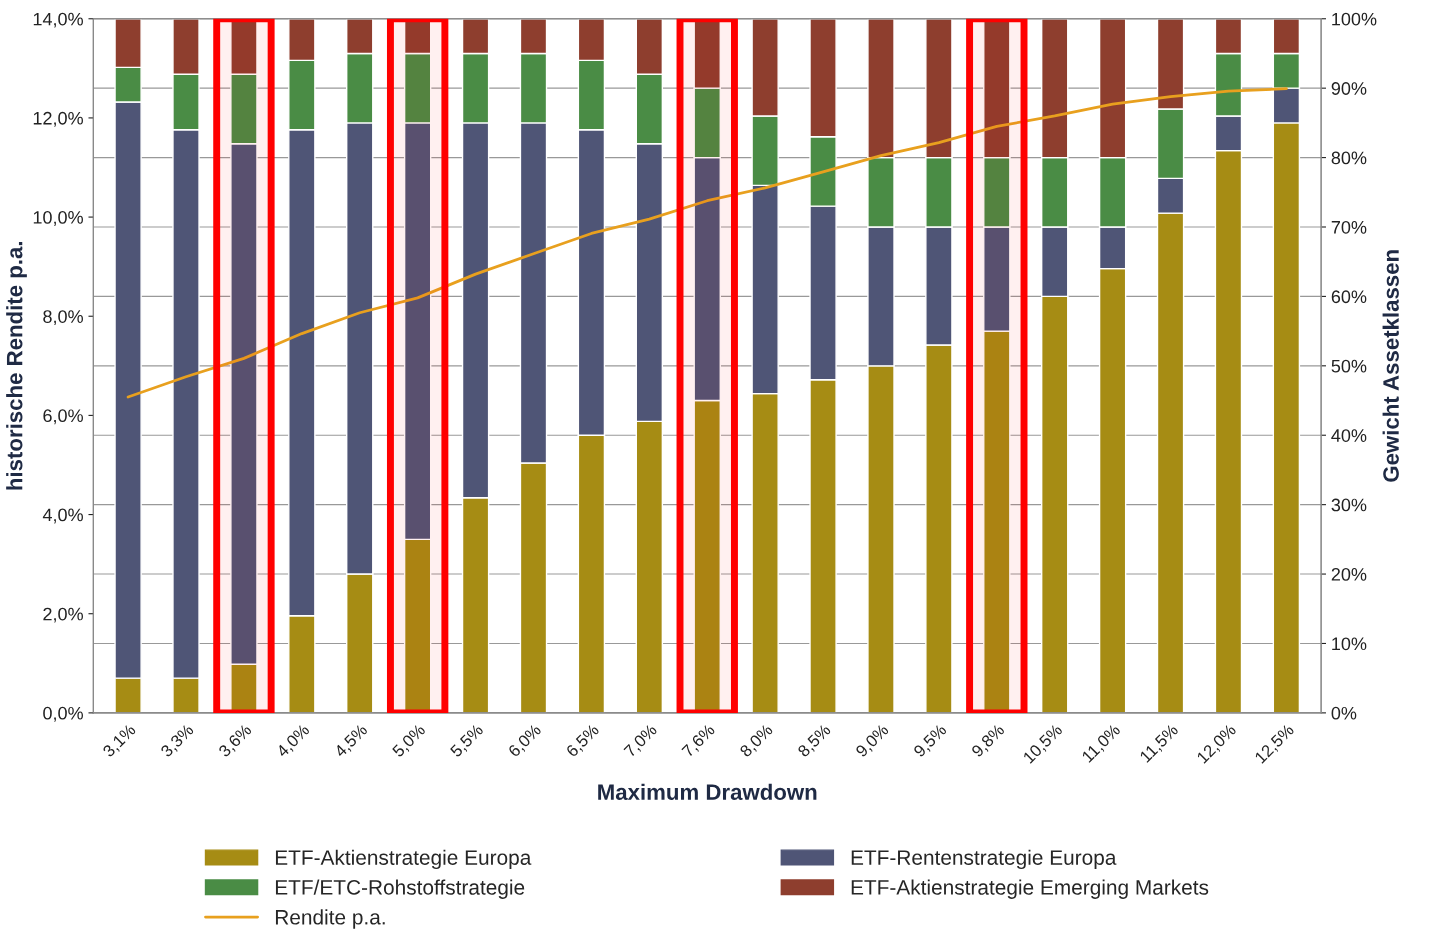 This screenshot has height=938, width=1436. Describe the element at coordinates (1349, 88) in the screenshot. I see `y2-tick-label: 90%` at that location.